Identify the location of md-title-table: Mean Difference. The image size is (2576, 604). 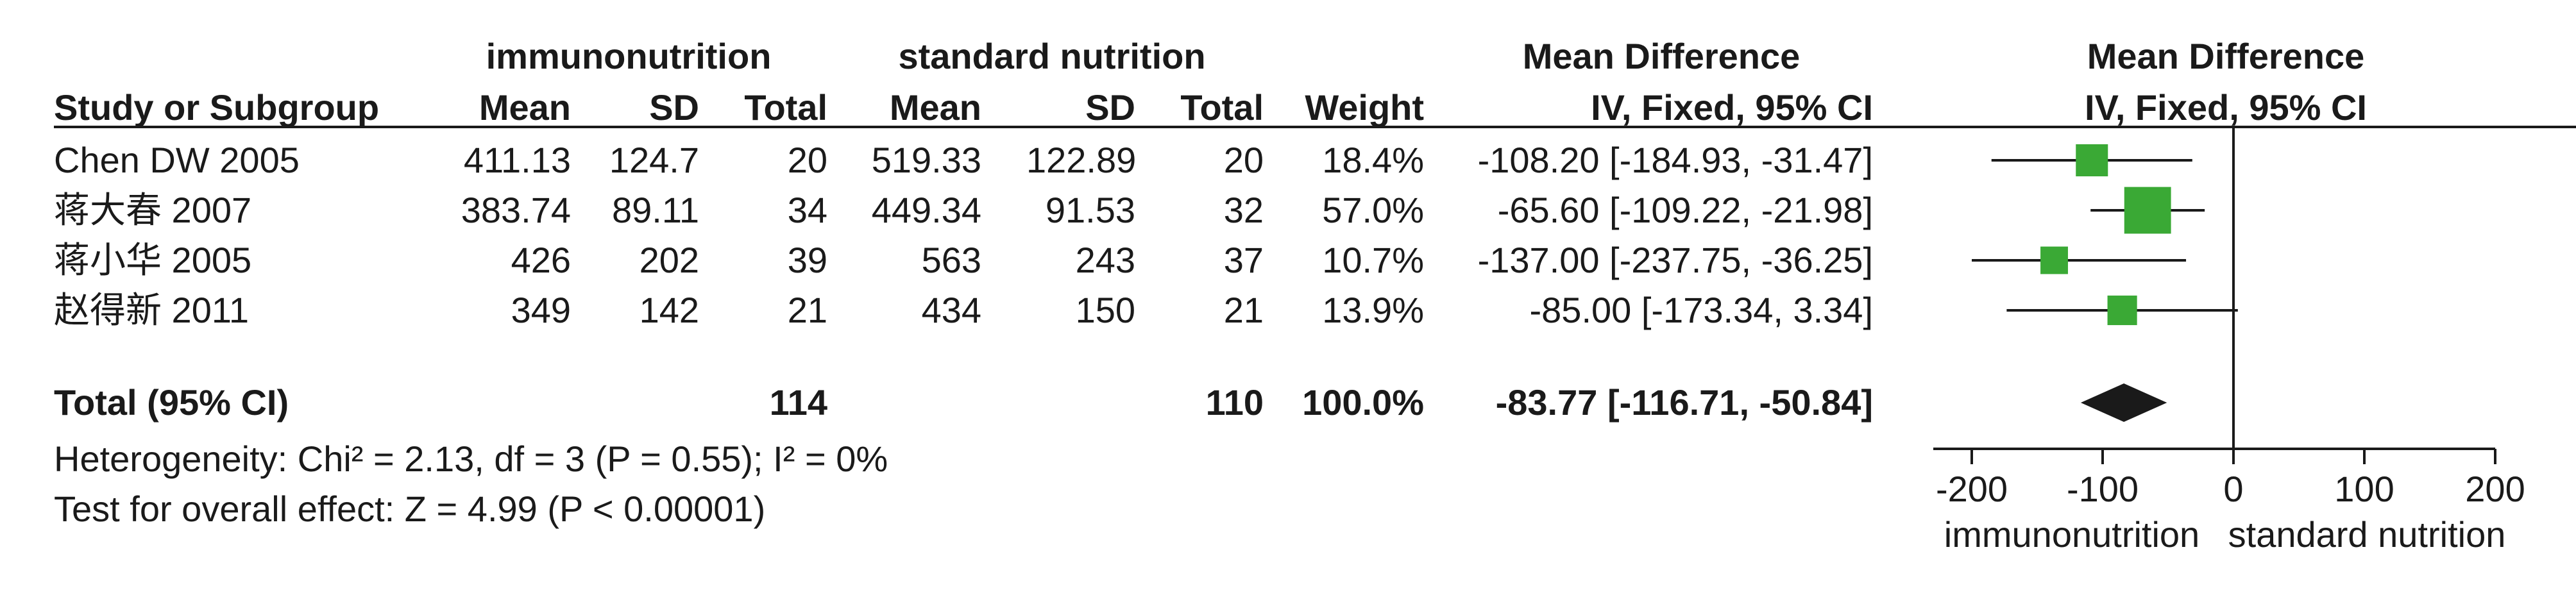
(1661, 56).